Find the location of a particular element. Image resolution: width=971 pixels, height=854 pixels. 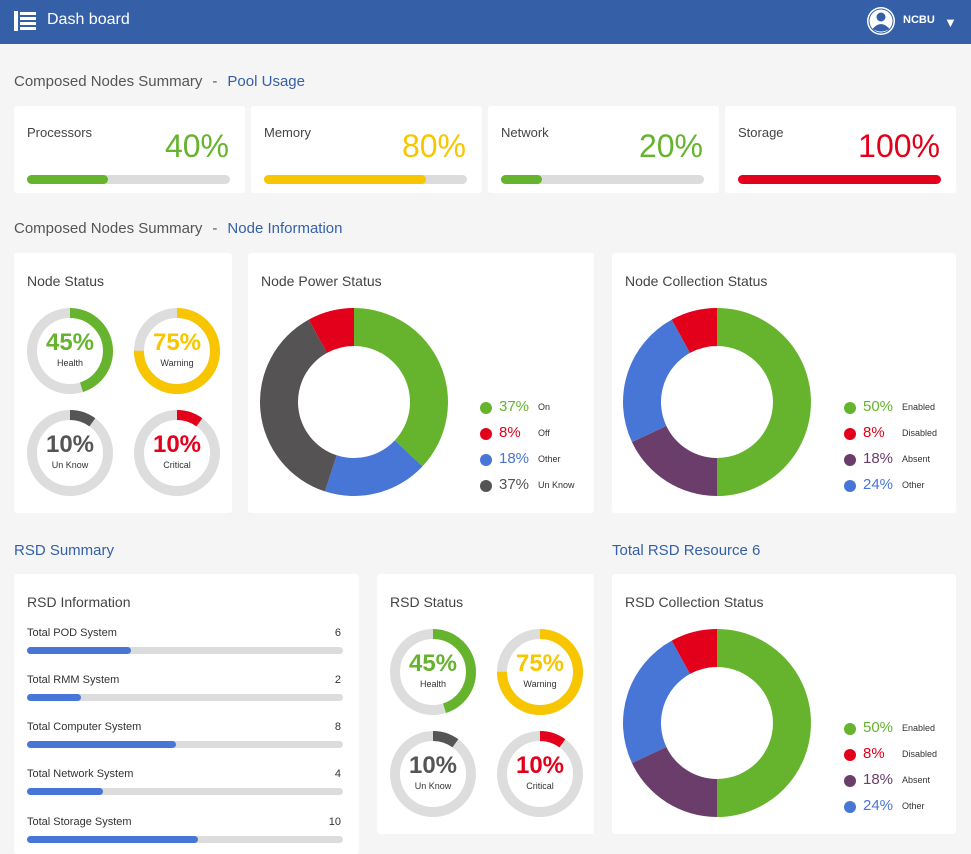

info-row-storage: Total Storage System 10 is located at coordinates (185, 831).